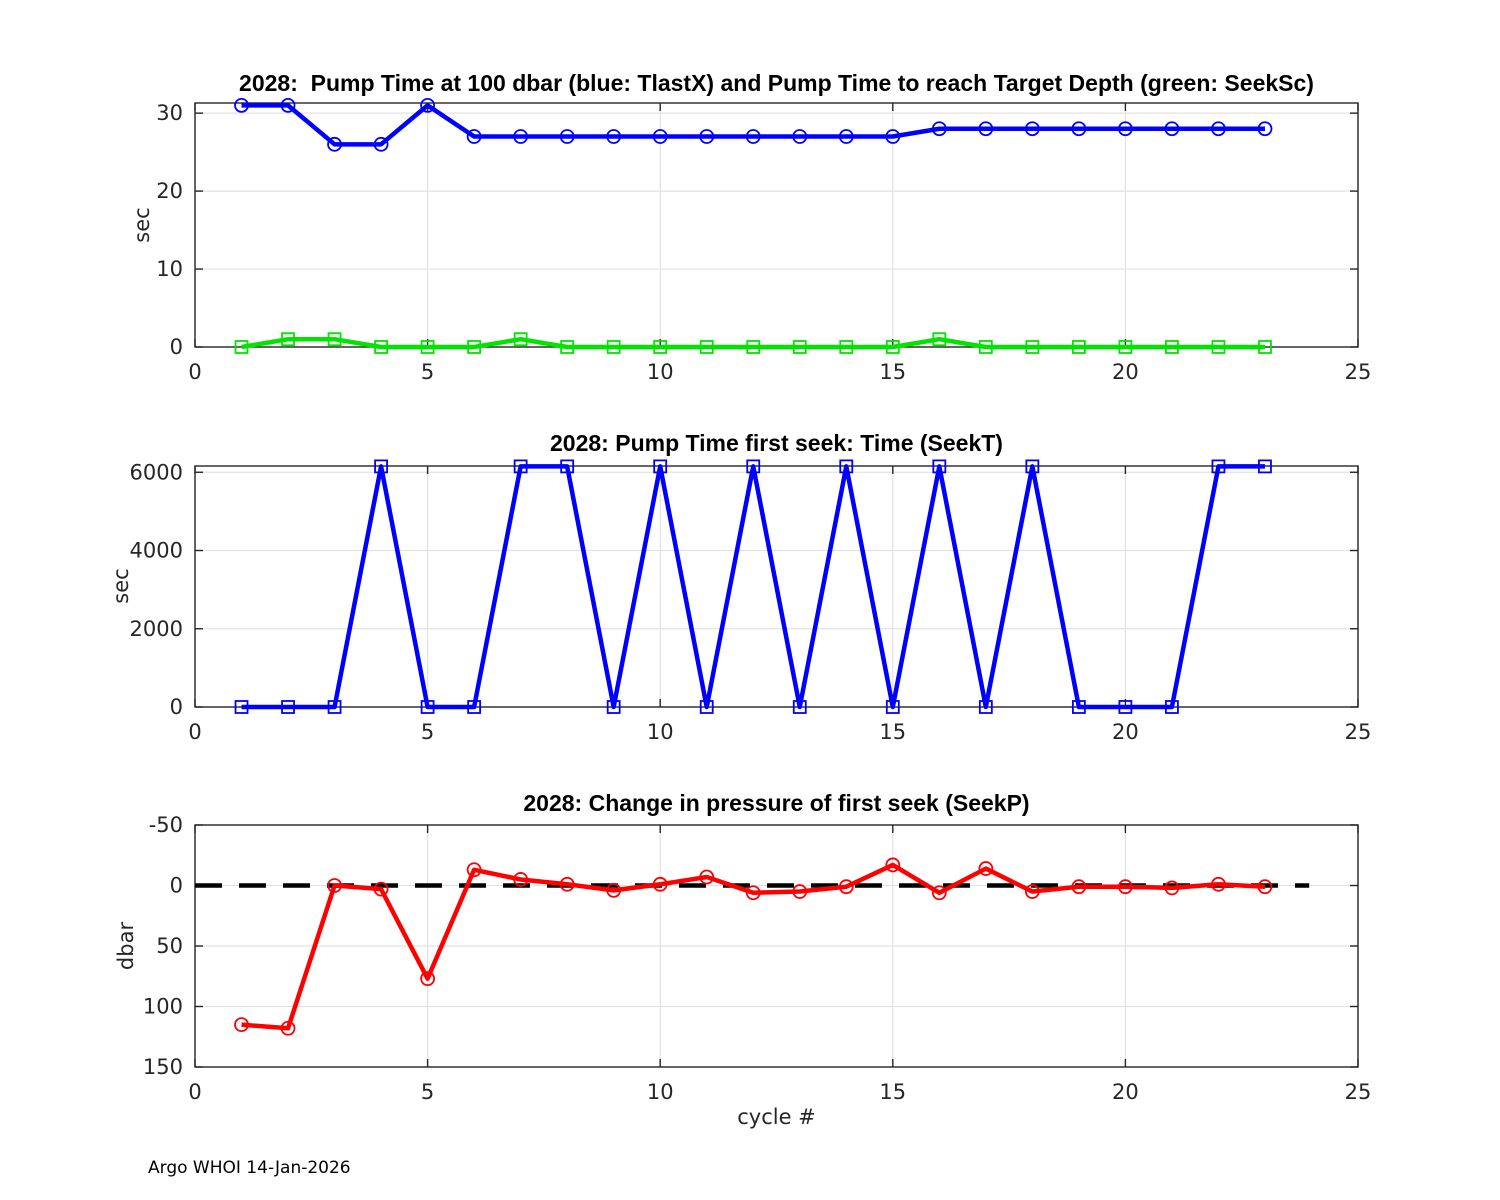 The height and width of the screenshot is (1200, 1500). Describe the element at coordinates (166, 825) in the screenshot. I see `y-tick-label: -50` at that location.